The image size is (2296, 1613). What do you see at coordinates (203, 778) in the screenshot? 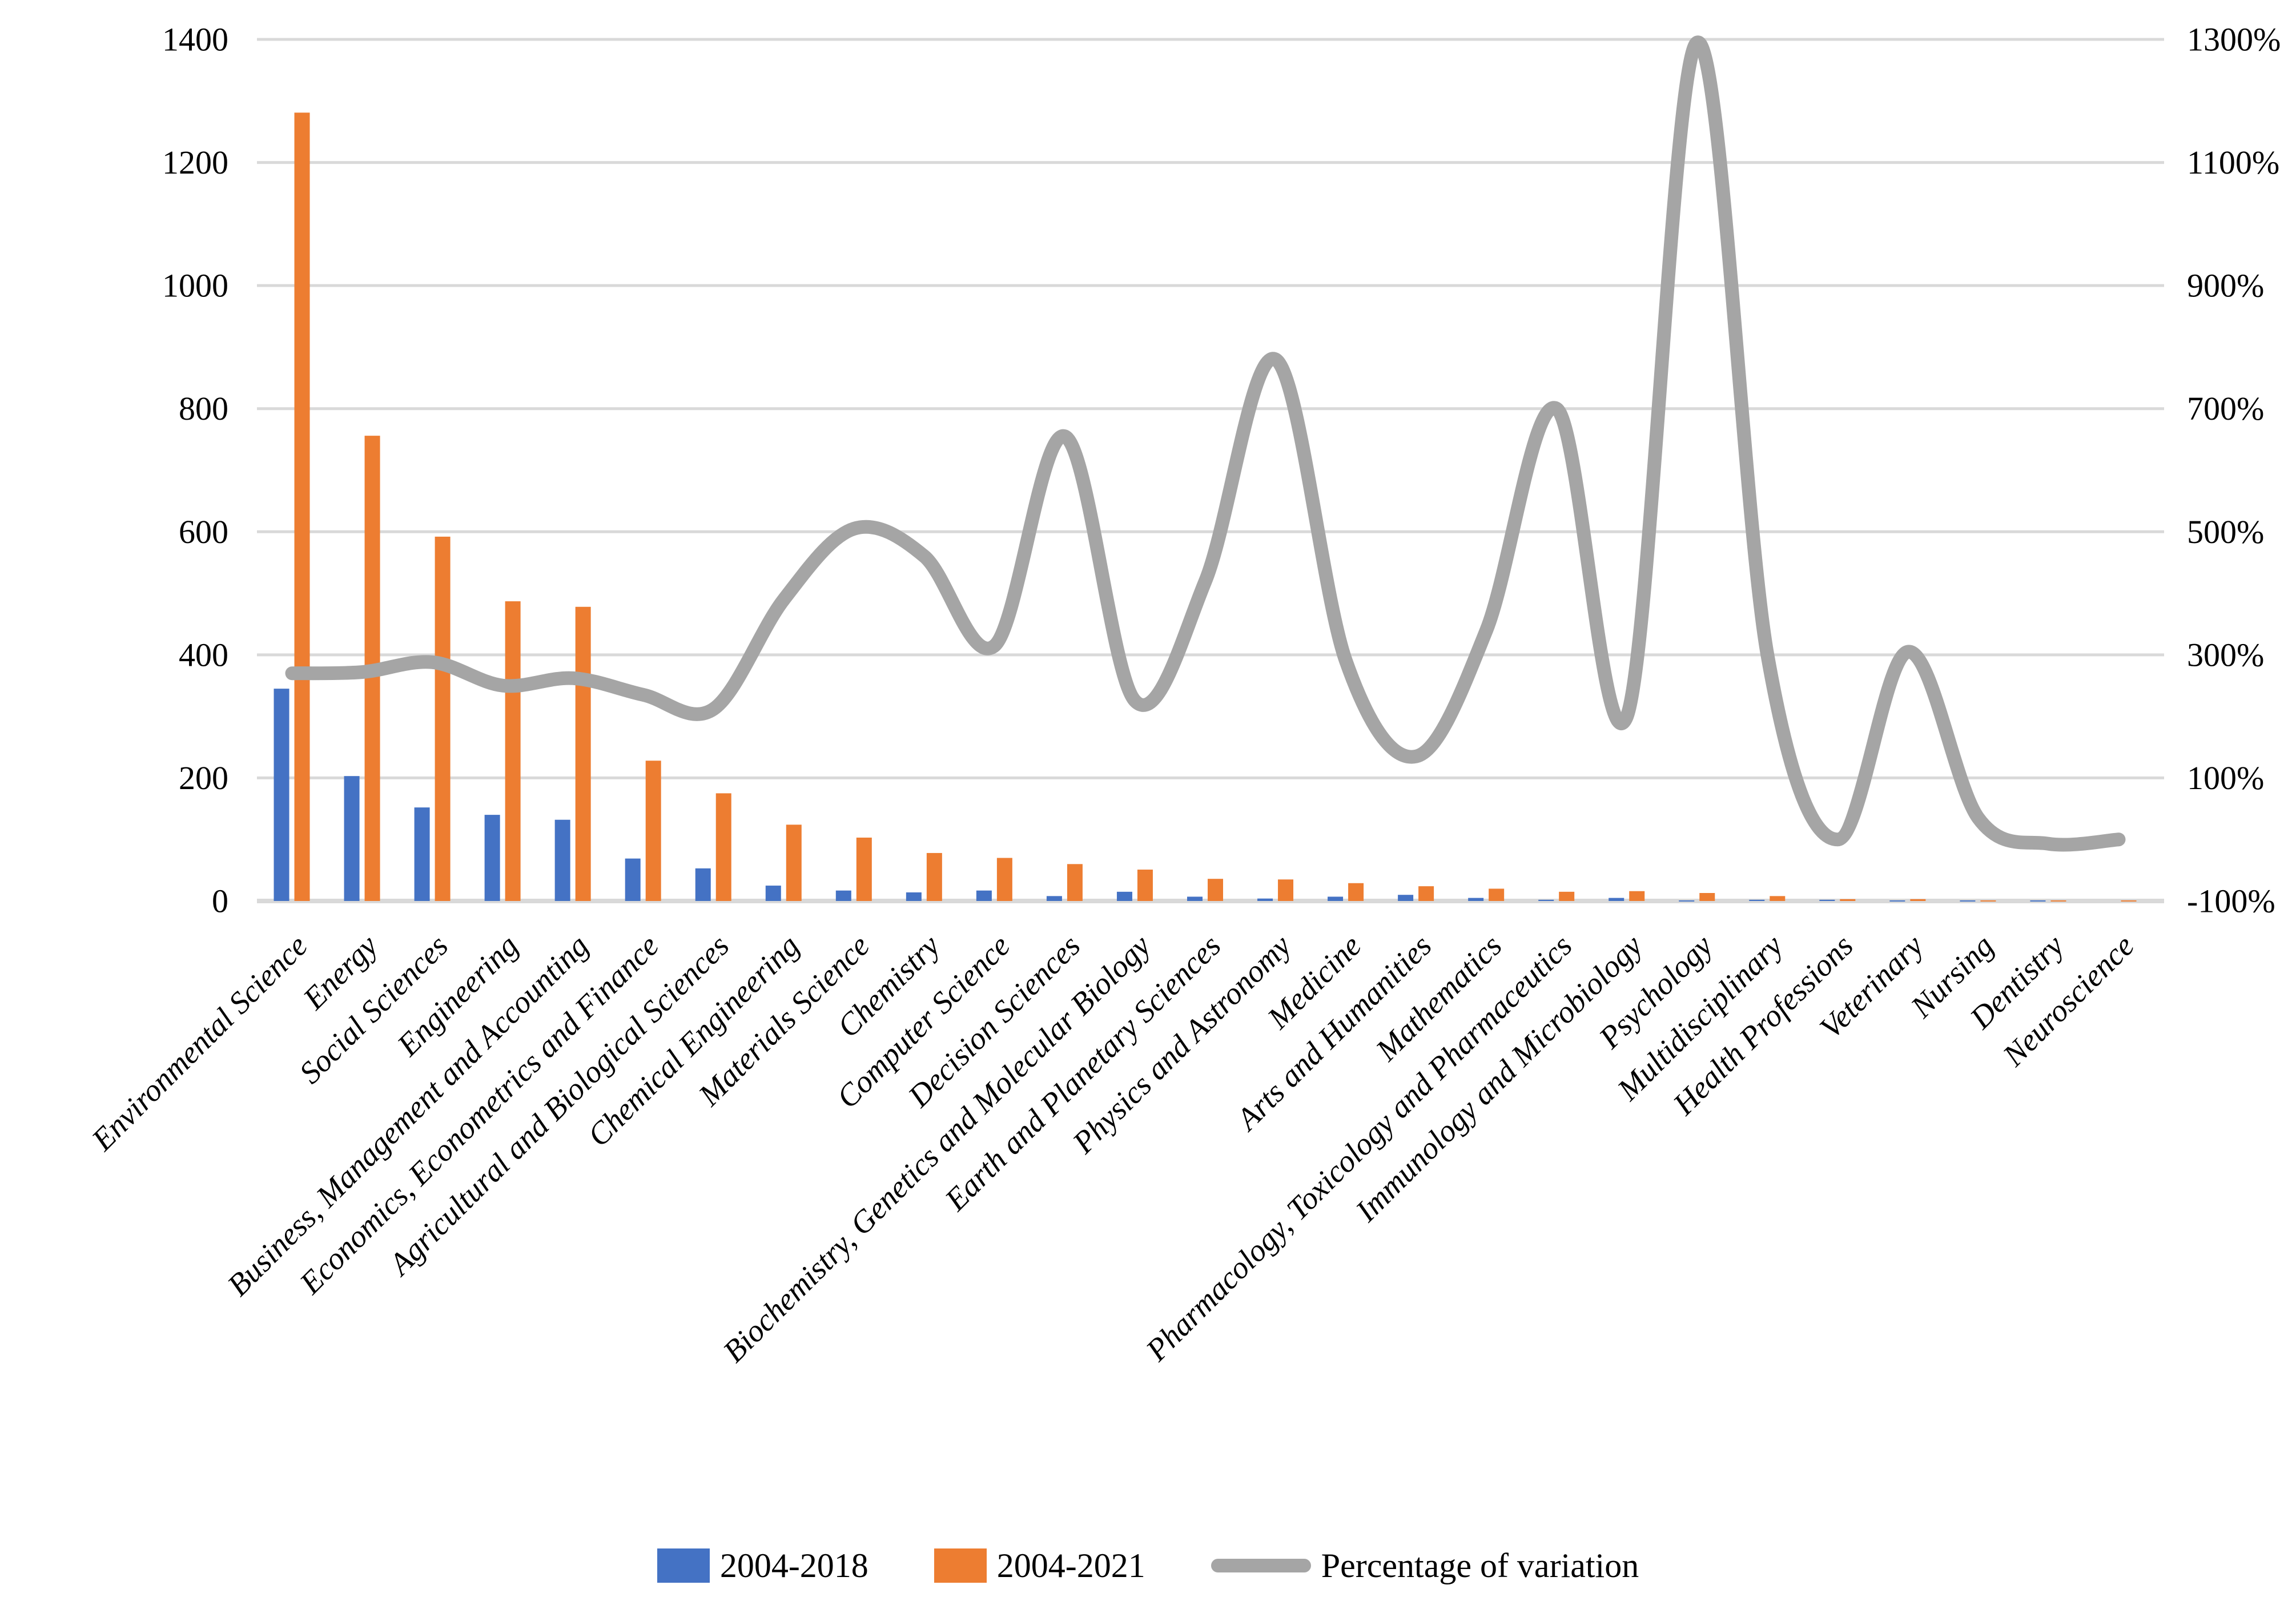
I see `left-axis-tick-label: 200` at bounding box center [203, 778].